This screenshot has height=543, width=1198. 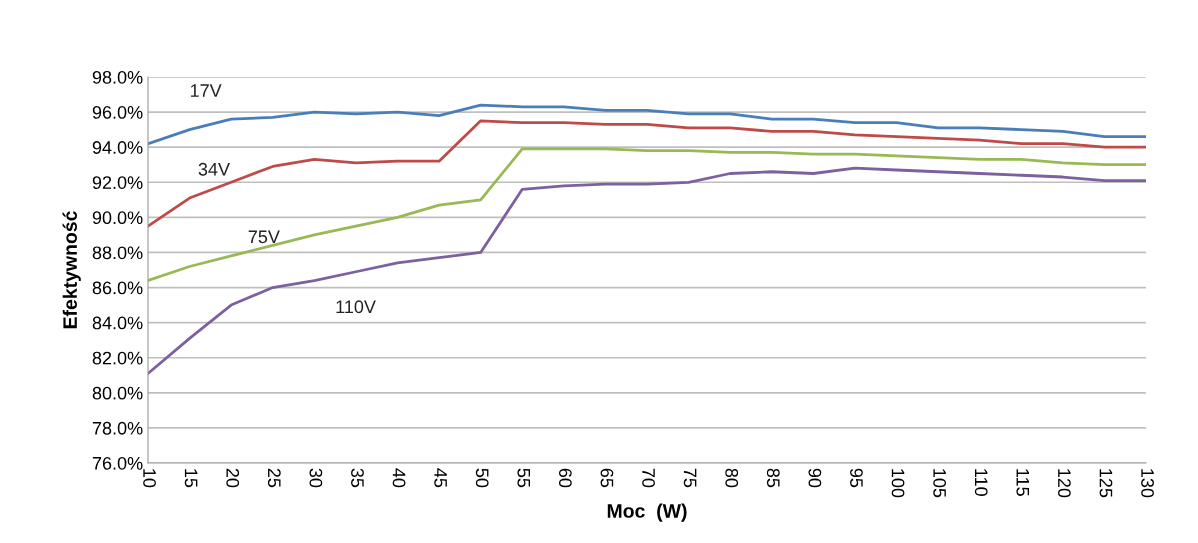 What do you see at coordinates (233, 478) in the screenshot?
I see `x-tick-label: 20` at bounding box center [233, 478].